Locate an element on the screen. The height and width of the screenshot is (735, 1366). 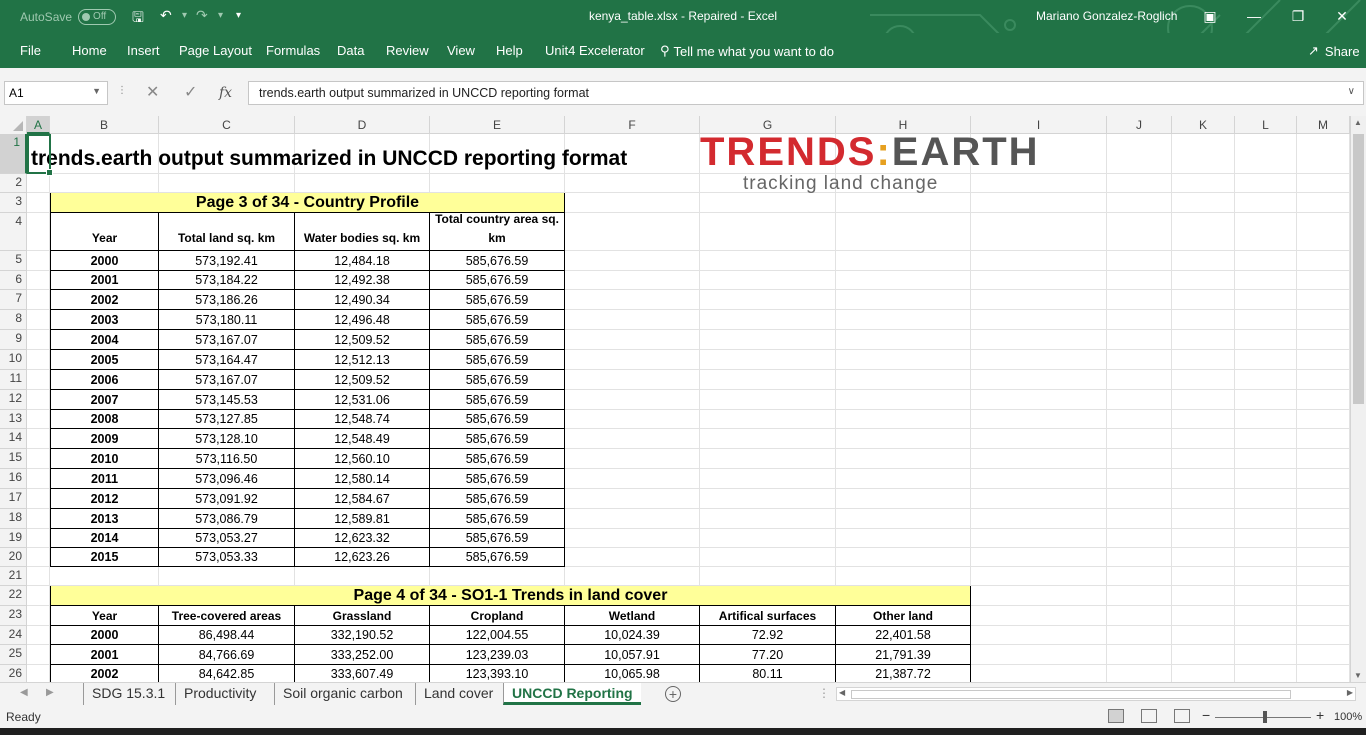
next-sheet-icon: ▶ is located at coordinates (50, 692).